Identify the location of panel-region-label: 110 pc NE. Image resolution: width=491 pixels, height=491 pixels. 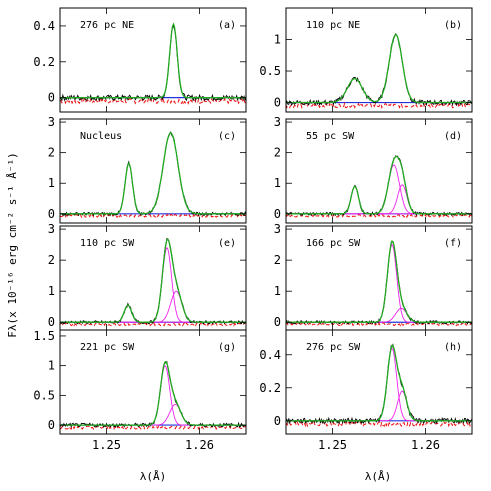
(333, 25).